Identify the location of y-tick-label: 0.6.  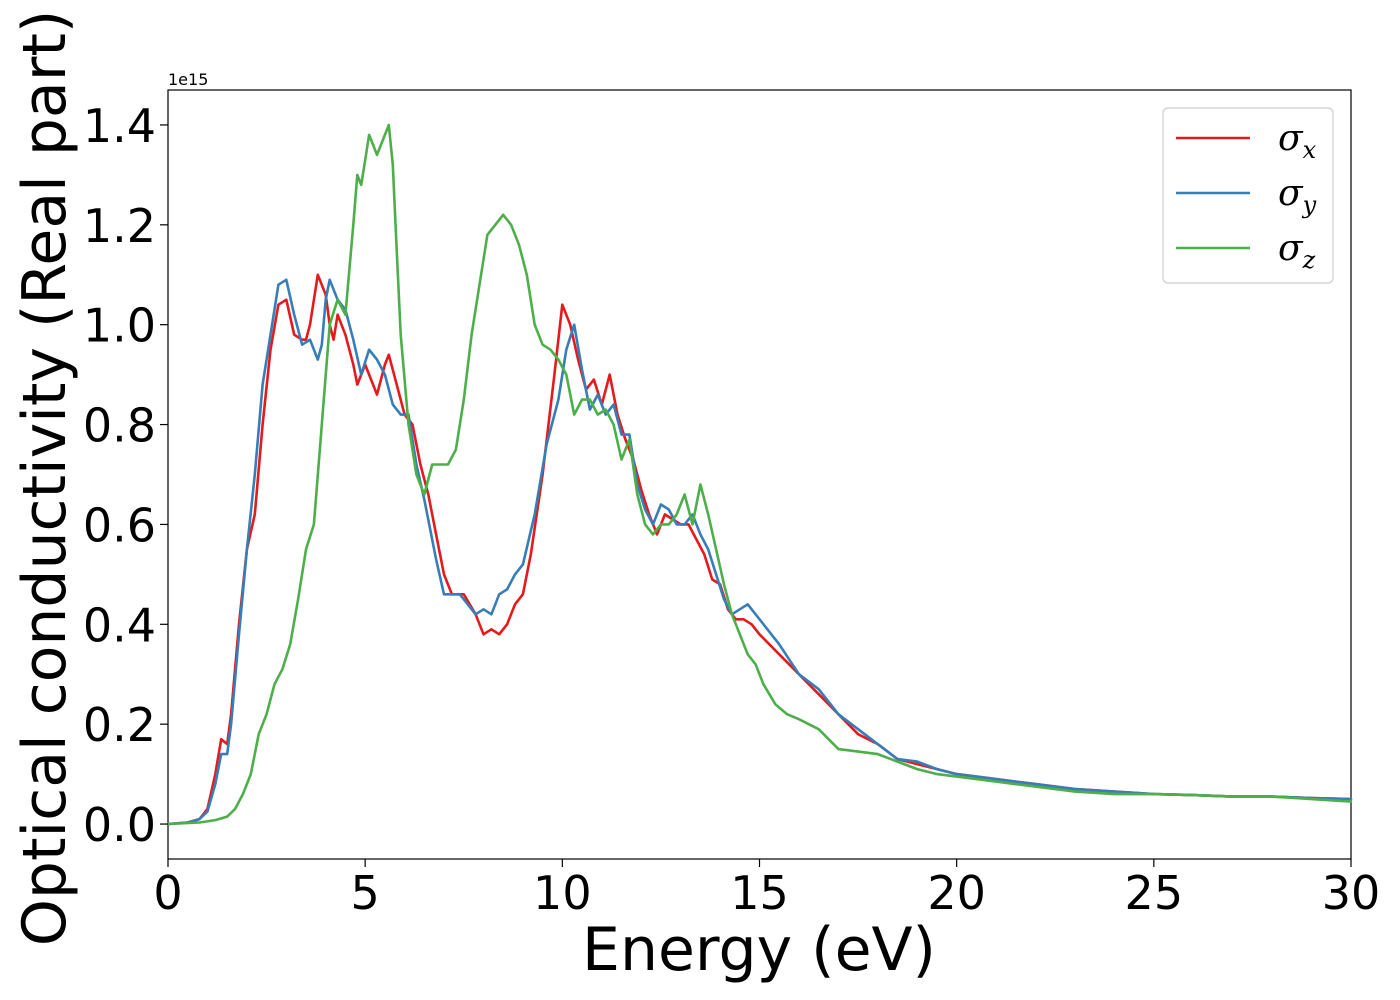
(119, 525).